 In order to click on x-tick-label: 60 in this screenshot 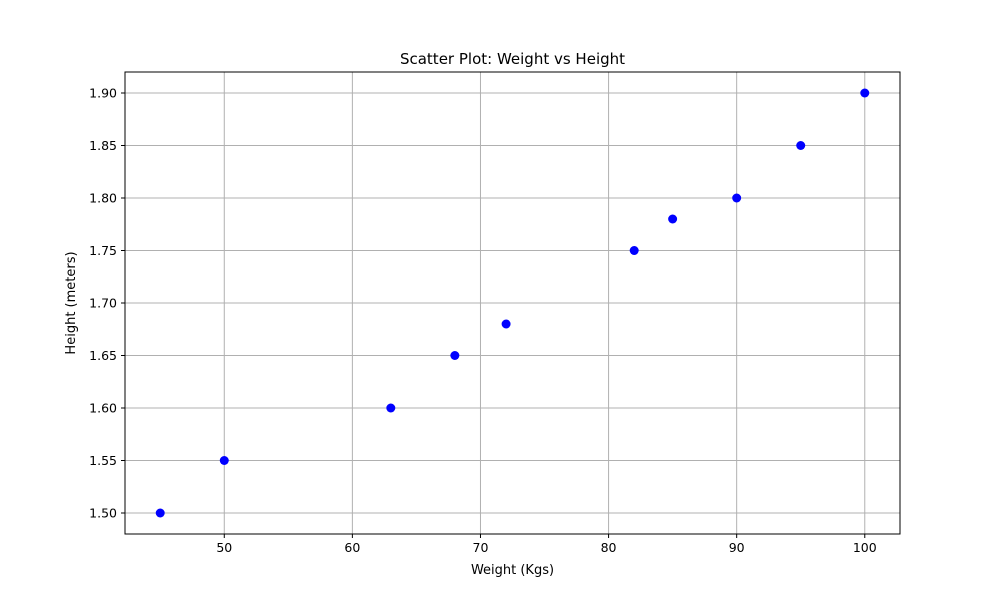, I will do `click(352, 547)`.